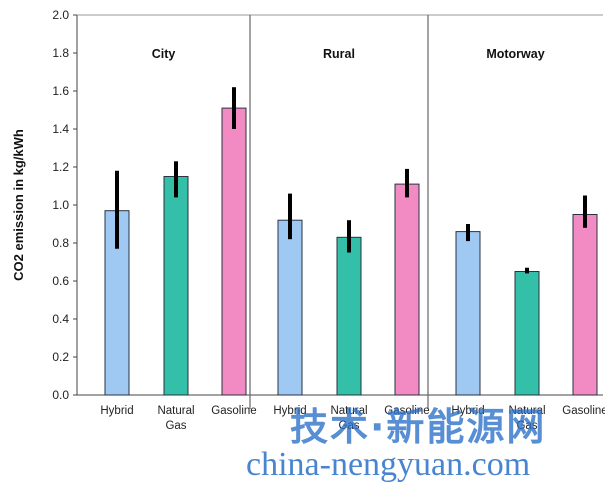 This screenshot has height=496, width=605. I want to click on y-tick-label: 2.0, so click(60, 15).